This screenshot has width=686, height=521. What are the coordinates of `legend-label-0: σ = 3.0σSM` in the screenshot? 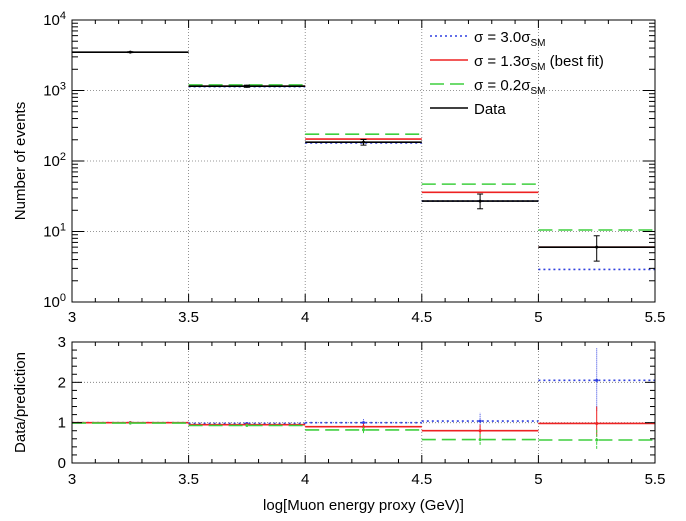 It's located at (509, 39).